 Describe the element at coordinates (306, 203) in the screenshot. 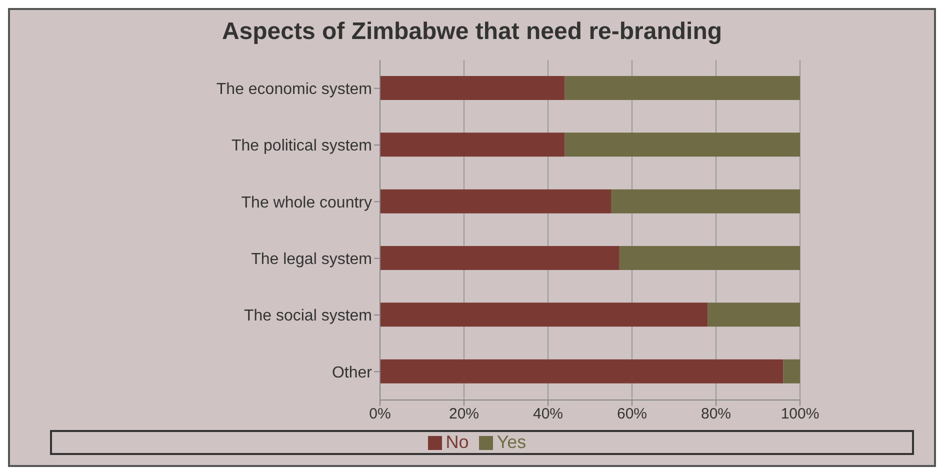

I see `y-tick-label: The whole country` at that location.